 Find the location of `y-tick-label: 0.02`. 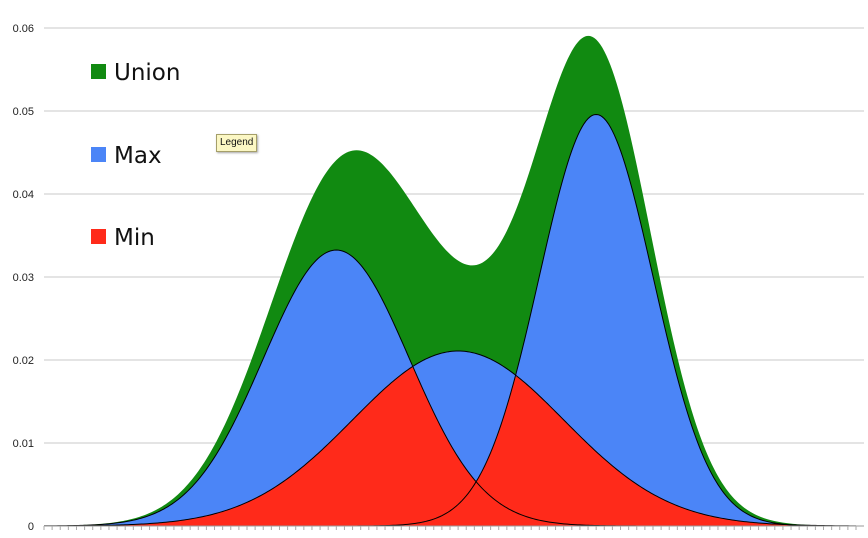

y-tick-label: 0.02 is located at coordinates (23, 361).